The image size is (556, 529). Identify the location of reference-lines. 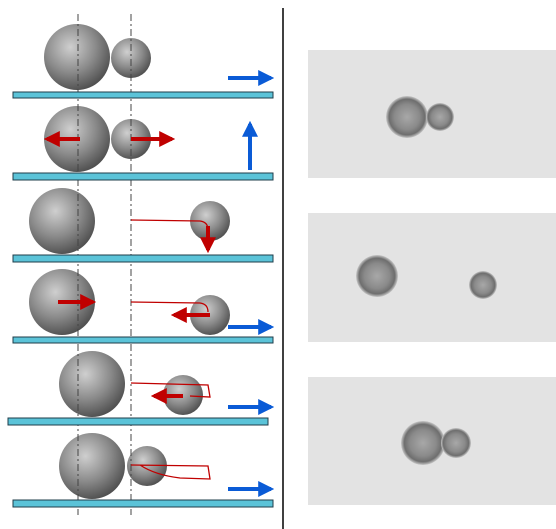
(104, 264).